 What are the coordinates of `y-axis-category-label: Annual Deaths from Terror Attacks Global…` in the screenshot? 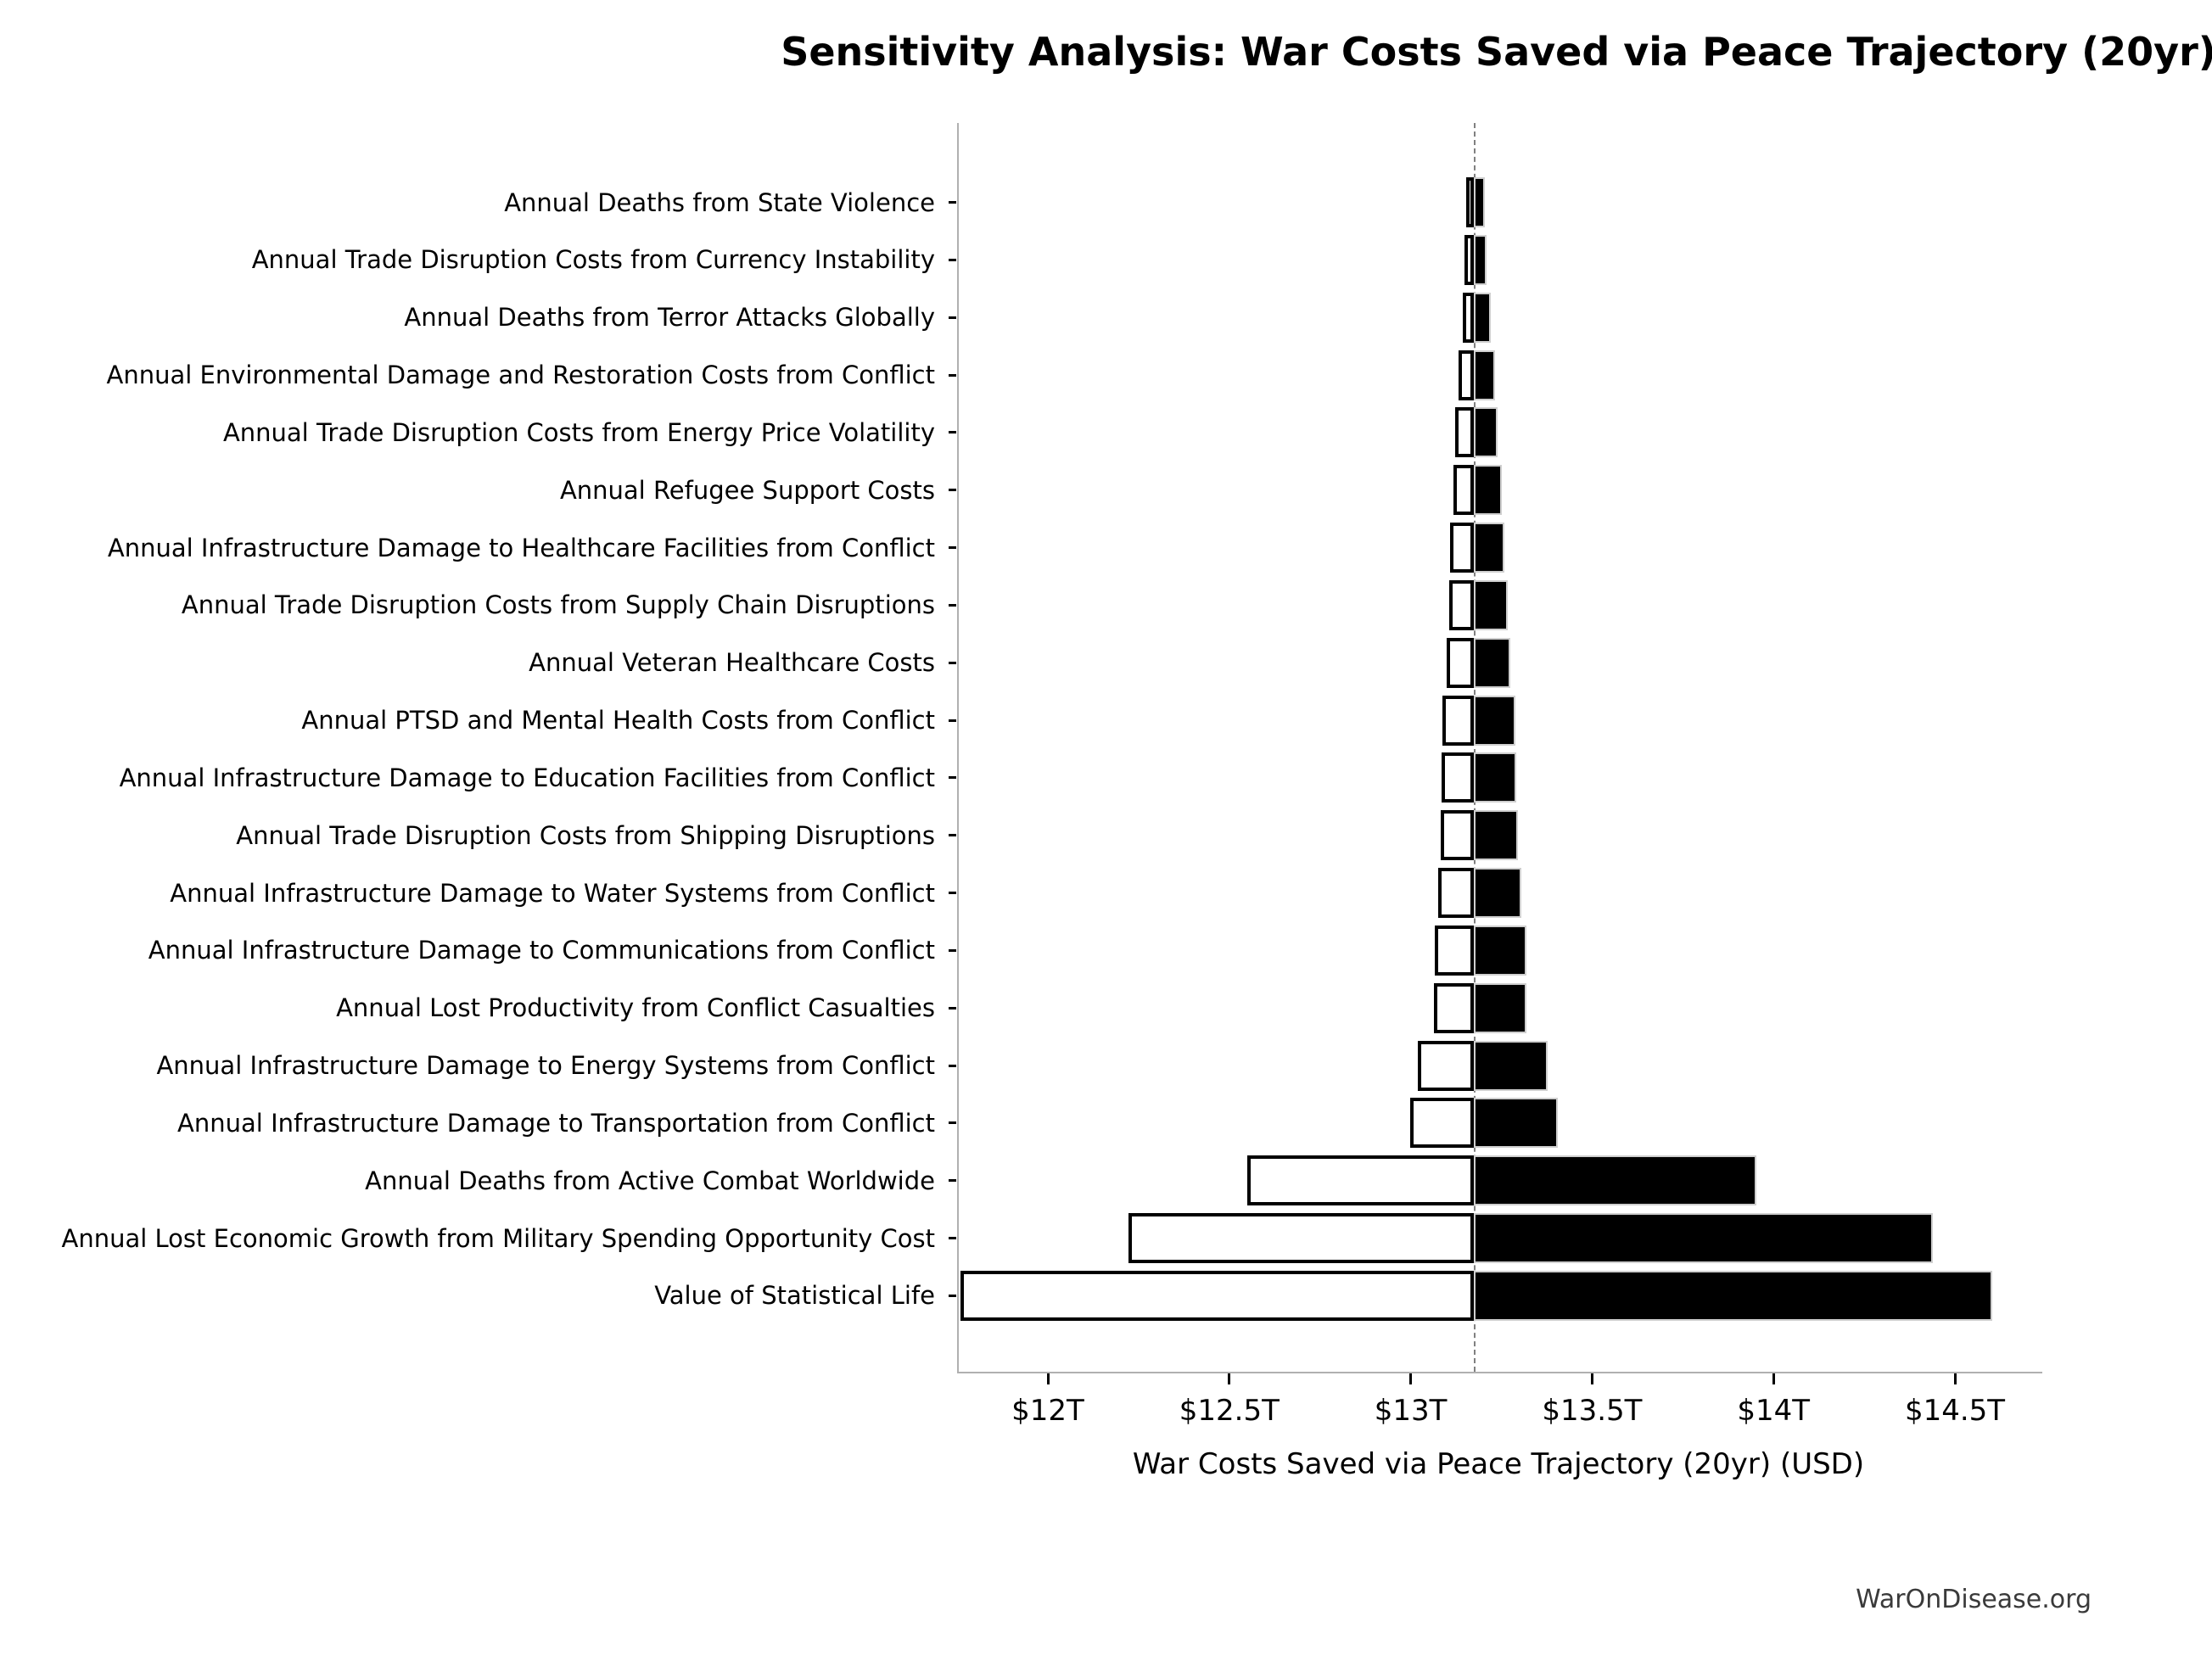 It's located at (669, 318).